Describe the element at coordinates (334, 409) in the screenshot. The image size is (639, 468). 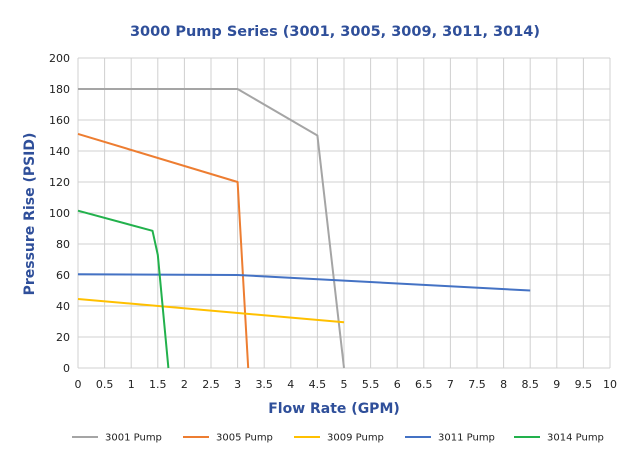
I see `x-axis-title: Flow Rate (GPM)` at that location.